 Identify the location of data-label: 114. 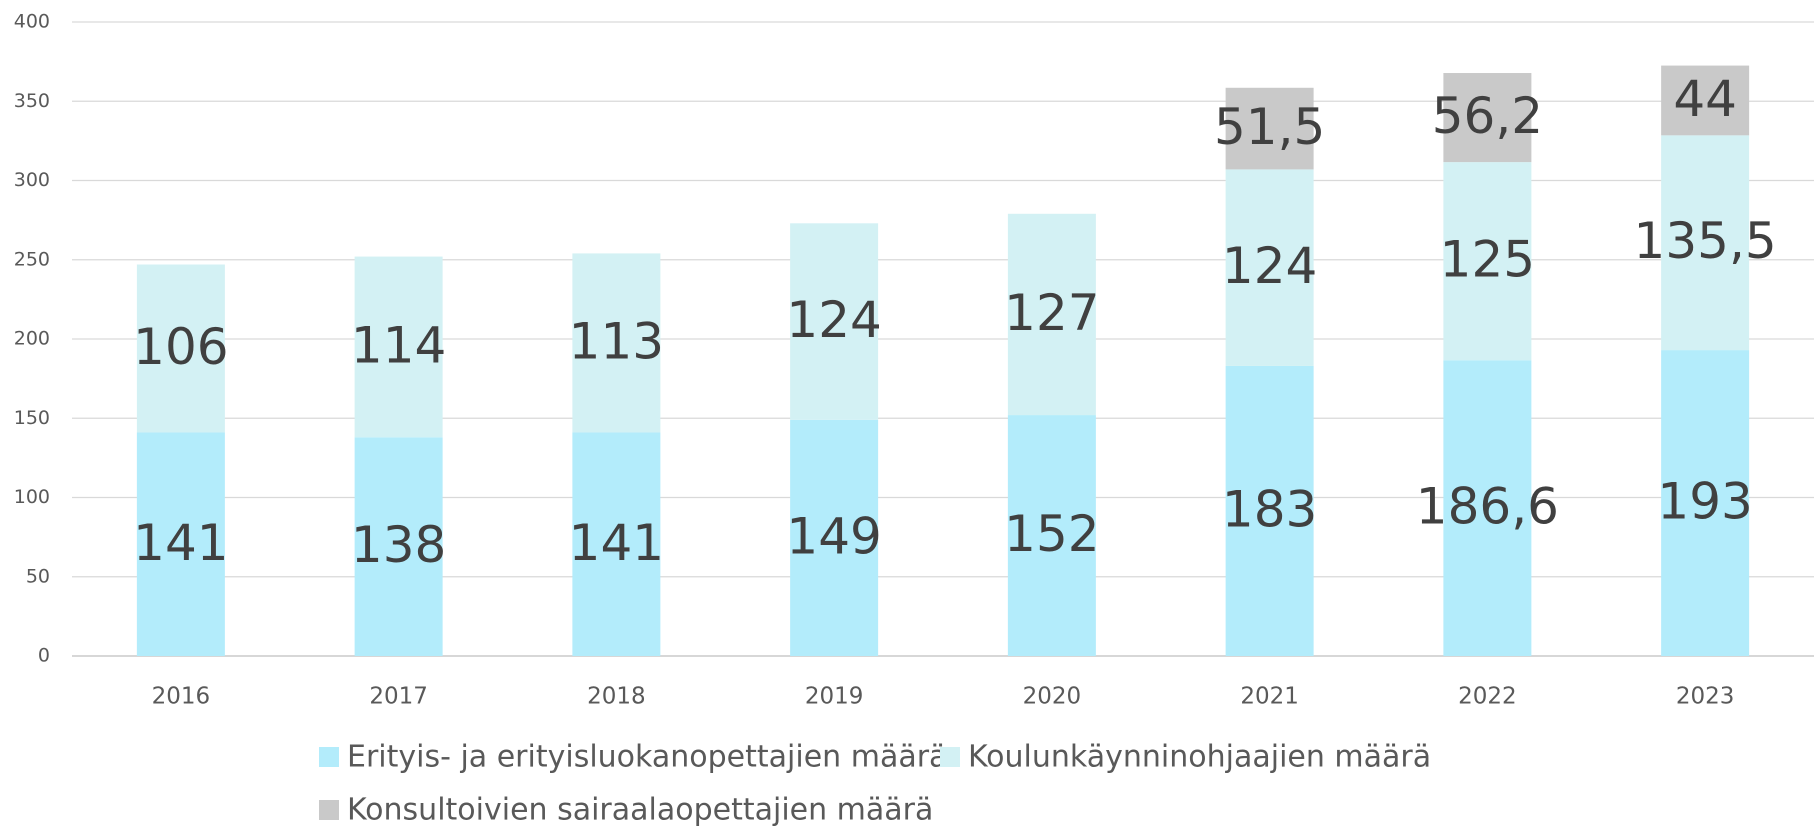
(398, 345).